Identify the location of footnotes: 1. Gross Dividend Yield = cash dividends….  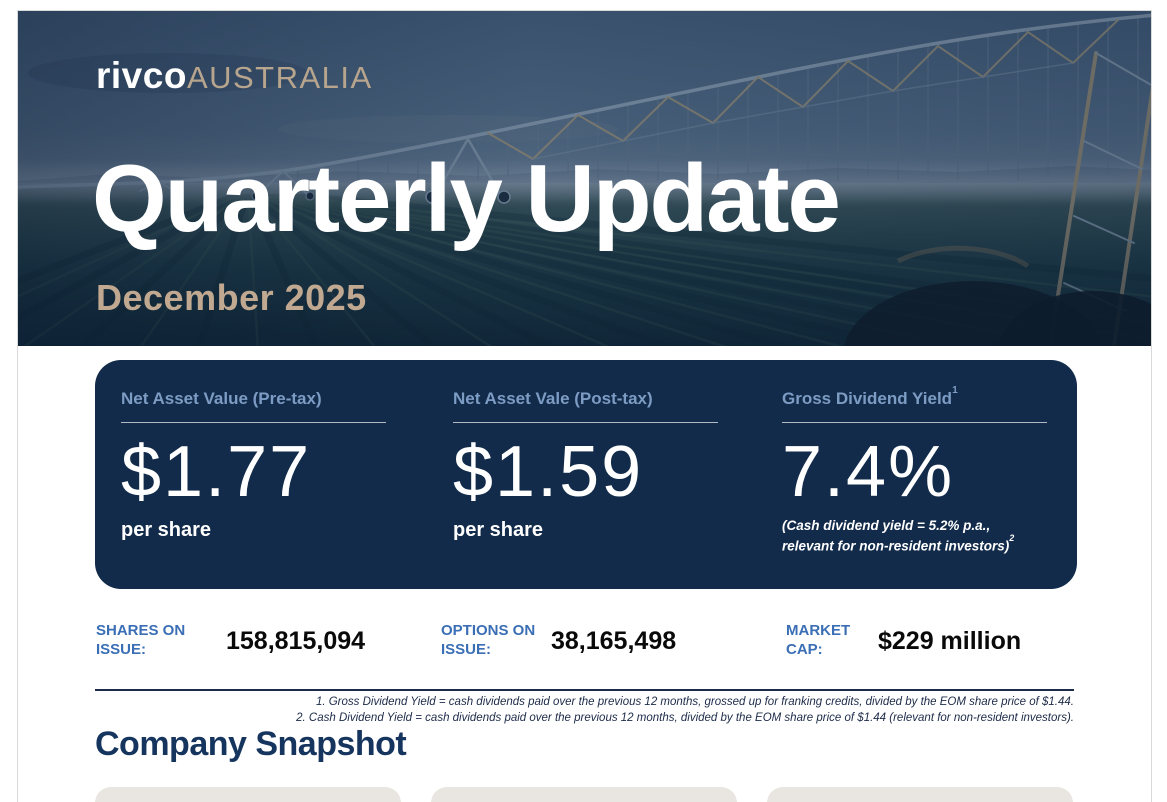
(674, 710).